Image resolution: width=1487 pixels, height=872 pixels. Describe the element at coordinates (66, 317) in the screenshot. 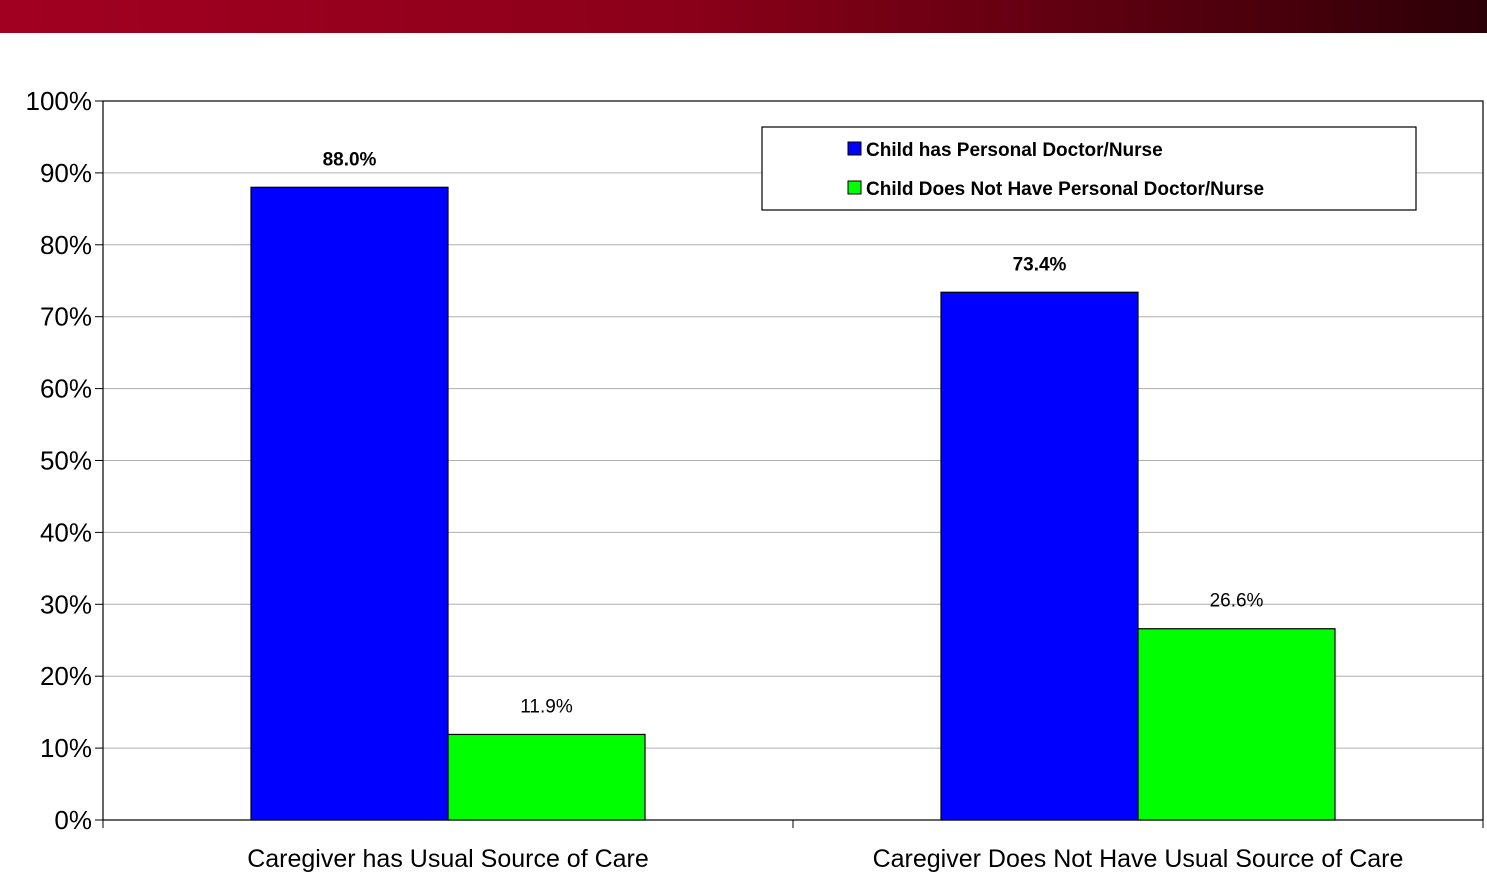

I see `y-tick-label: 70%` at that location.